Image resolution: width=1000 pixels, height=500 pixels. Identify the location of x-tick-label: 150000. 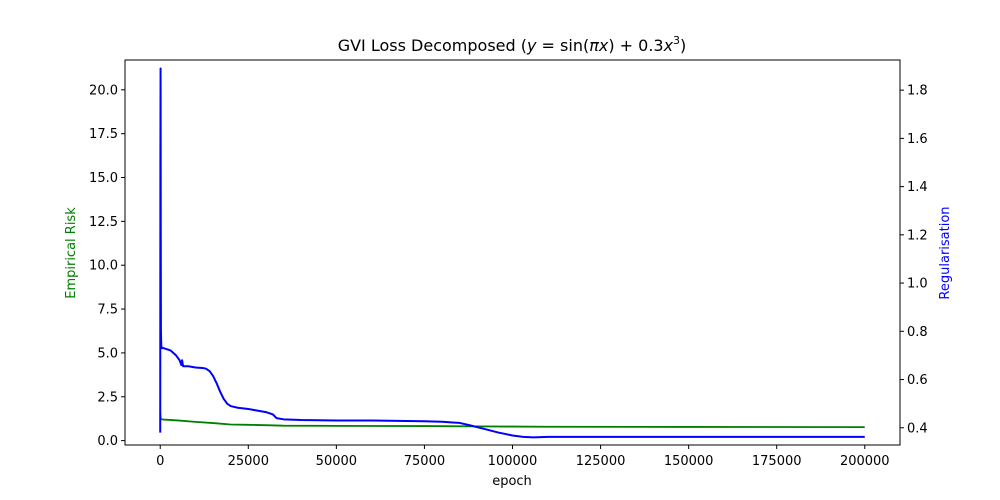
(689, 461).